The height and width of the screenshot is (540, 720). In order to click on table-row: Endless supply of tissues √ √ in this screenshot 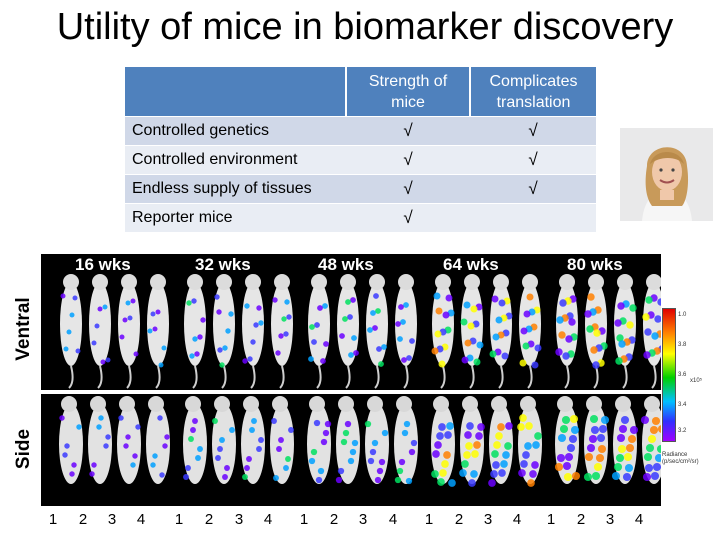, I will do `click(360, 189)`.